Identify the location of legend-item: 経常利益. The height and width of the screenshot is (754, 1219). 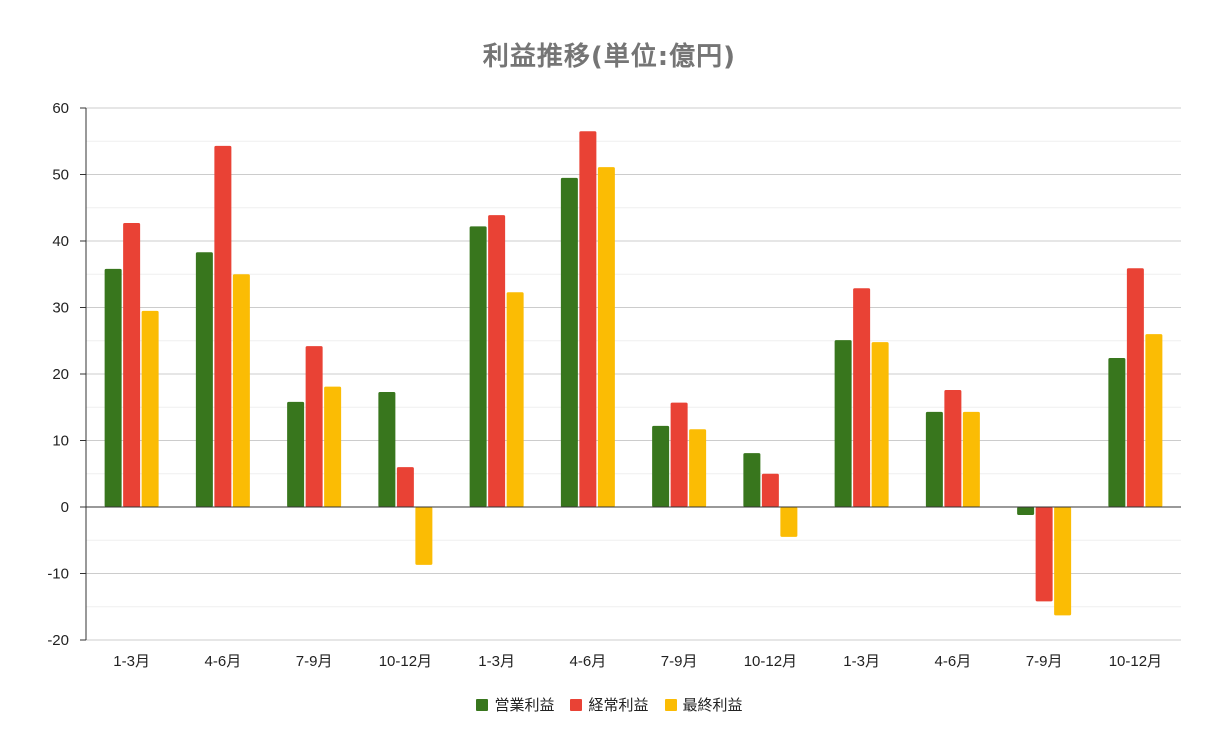
(609, 704).